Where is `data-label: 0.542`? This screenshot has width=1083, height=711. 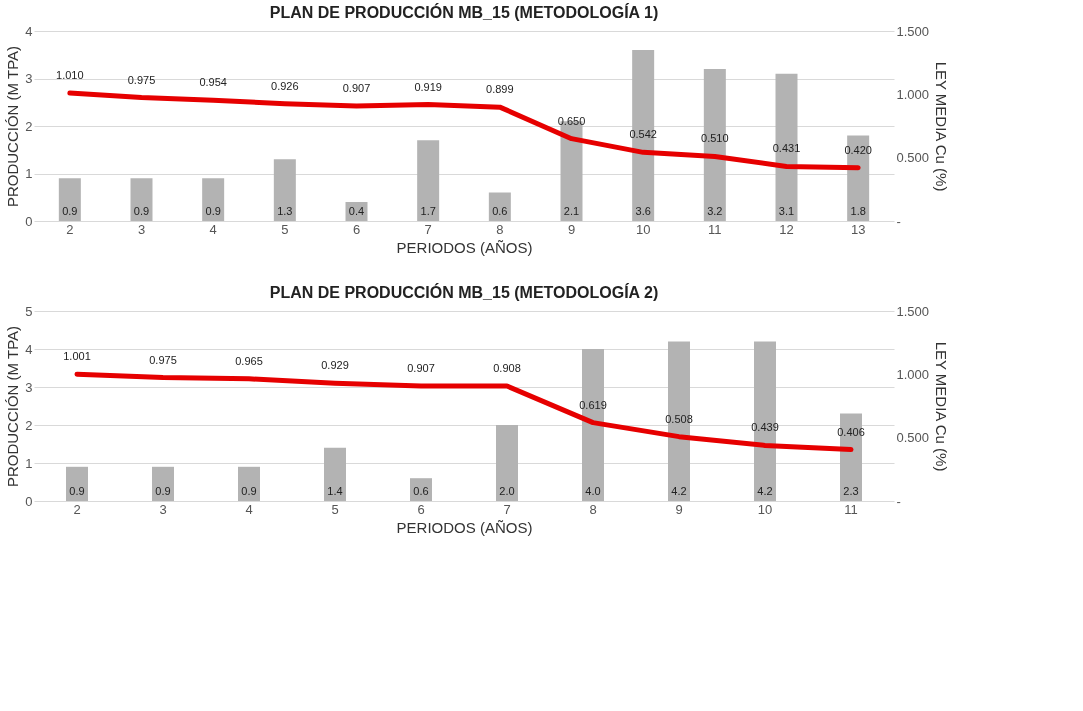
data-label: 0.542 is located at coordinates (643, 134).